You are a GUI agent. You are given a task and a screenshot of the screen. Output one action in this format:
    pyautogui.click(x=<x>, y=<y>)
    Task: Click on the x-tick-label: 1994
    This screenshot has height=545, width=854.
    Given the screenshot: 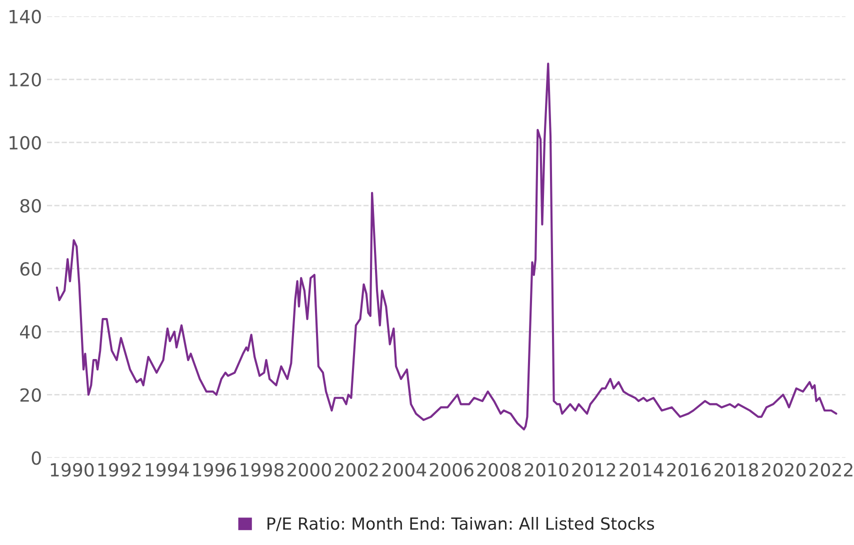 What is the action you would take?
    pyautogui.click(x=167, y=469)
    